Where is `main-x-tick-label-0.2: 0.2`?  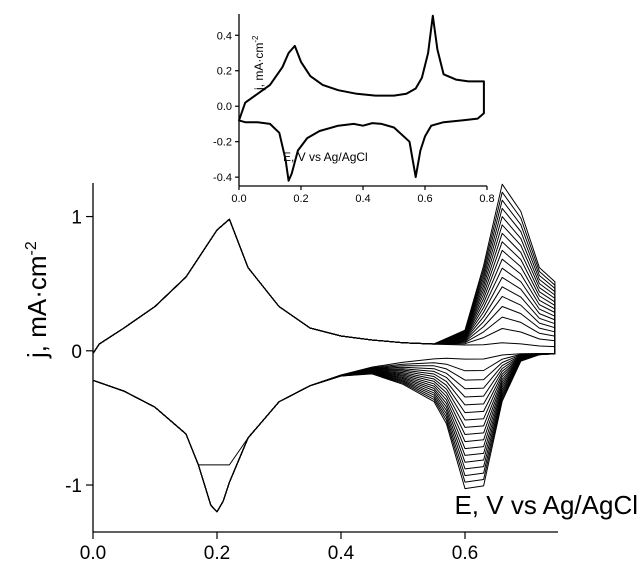
main-x-tick-label-0.2: 0.2 is located at coordinates (217, 553).